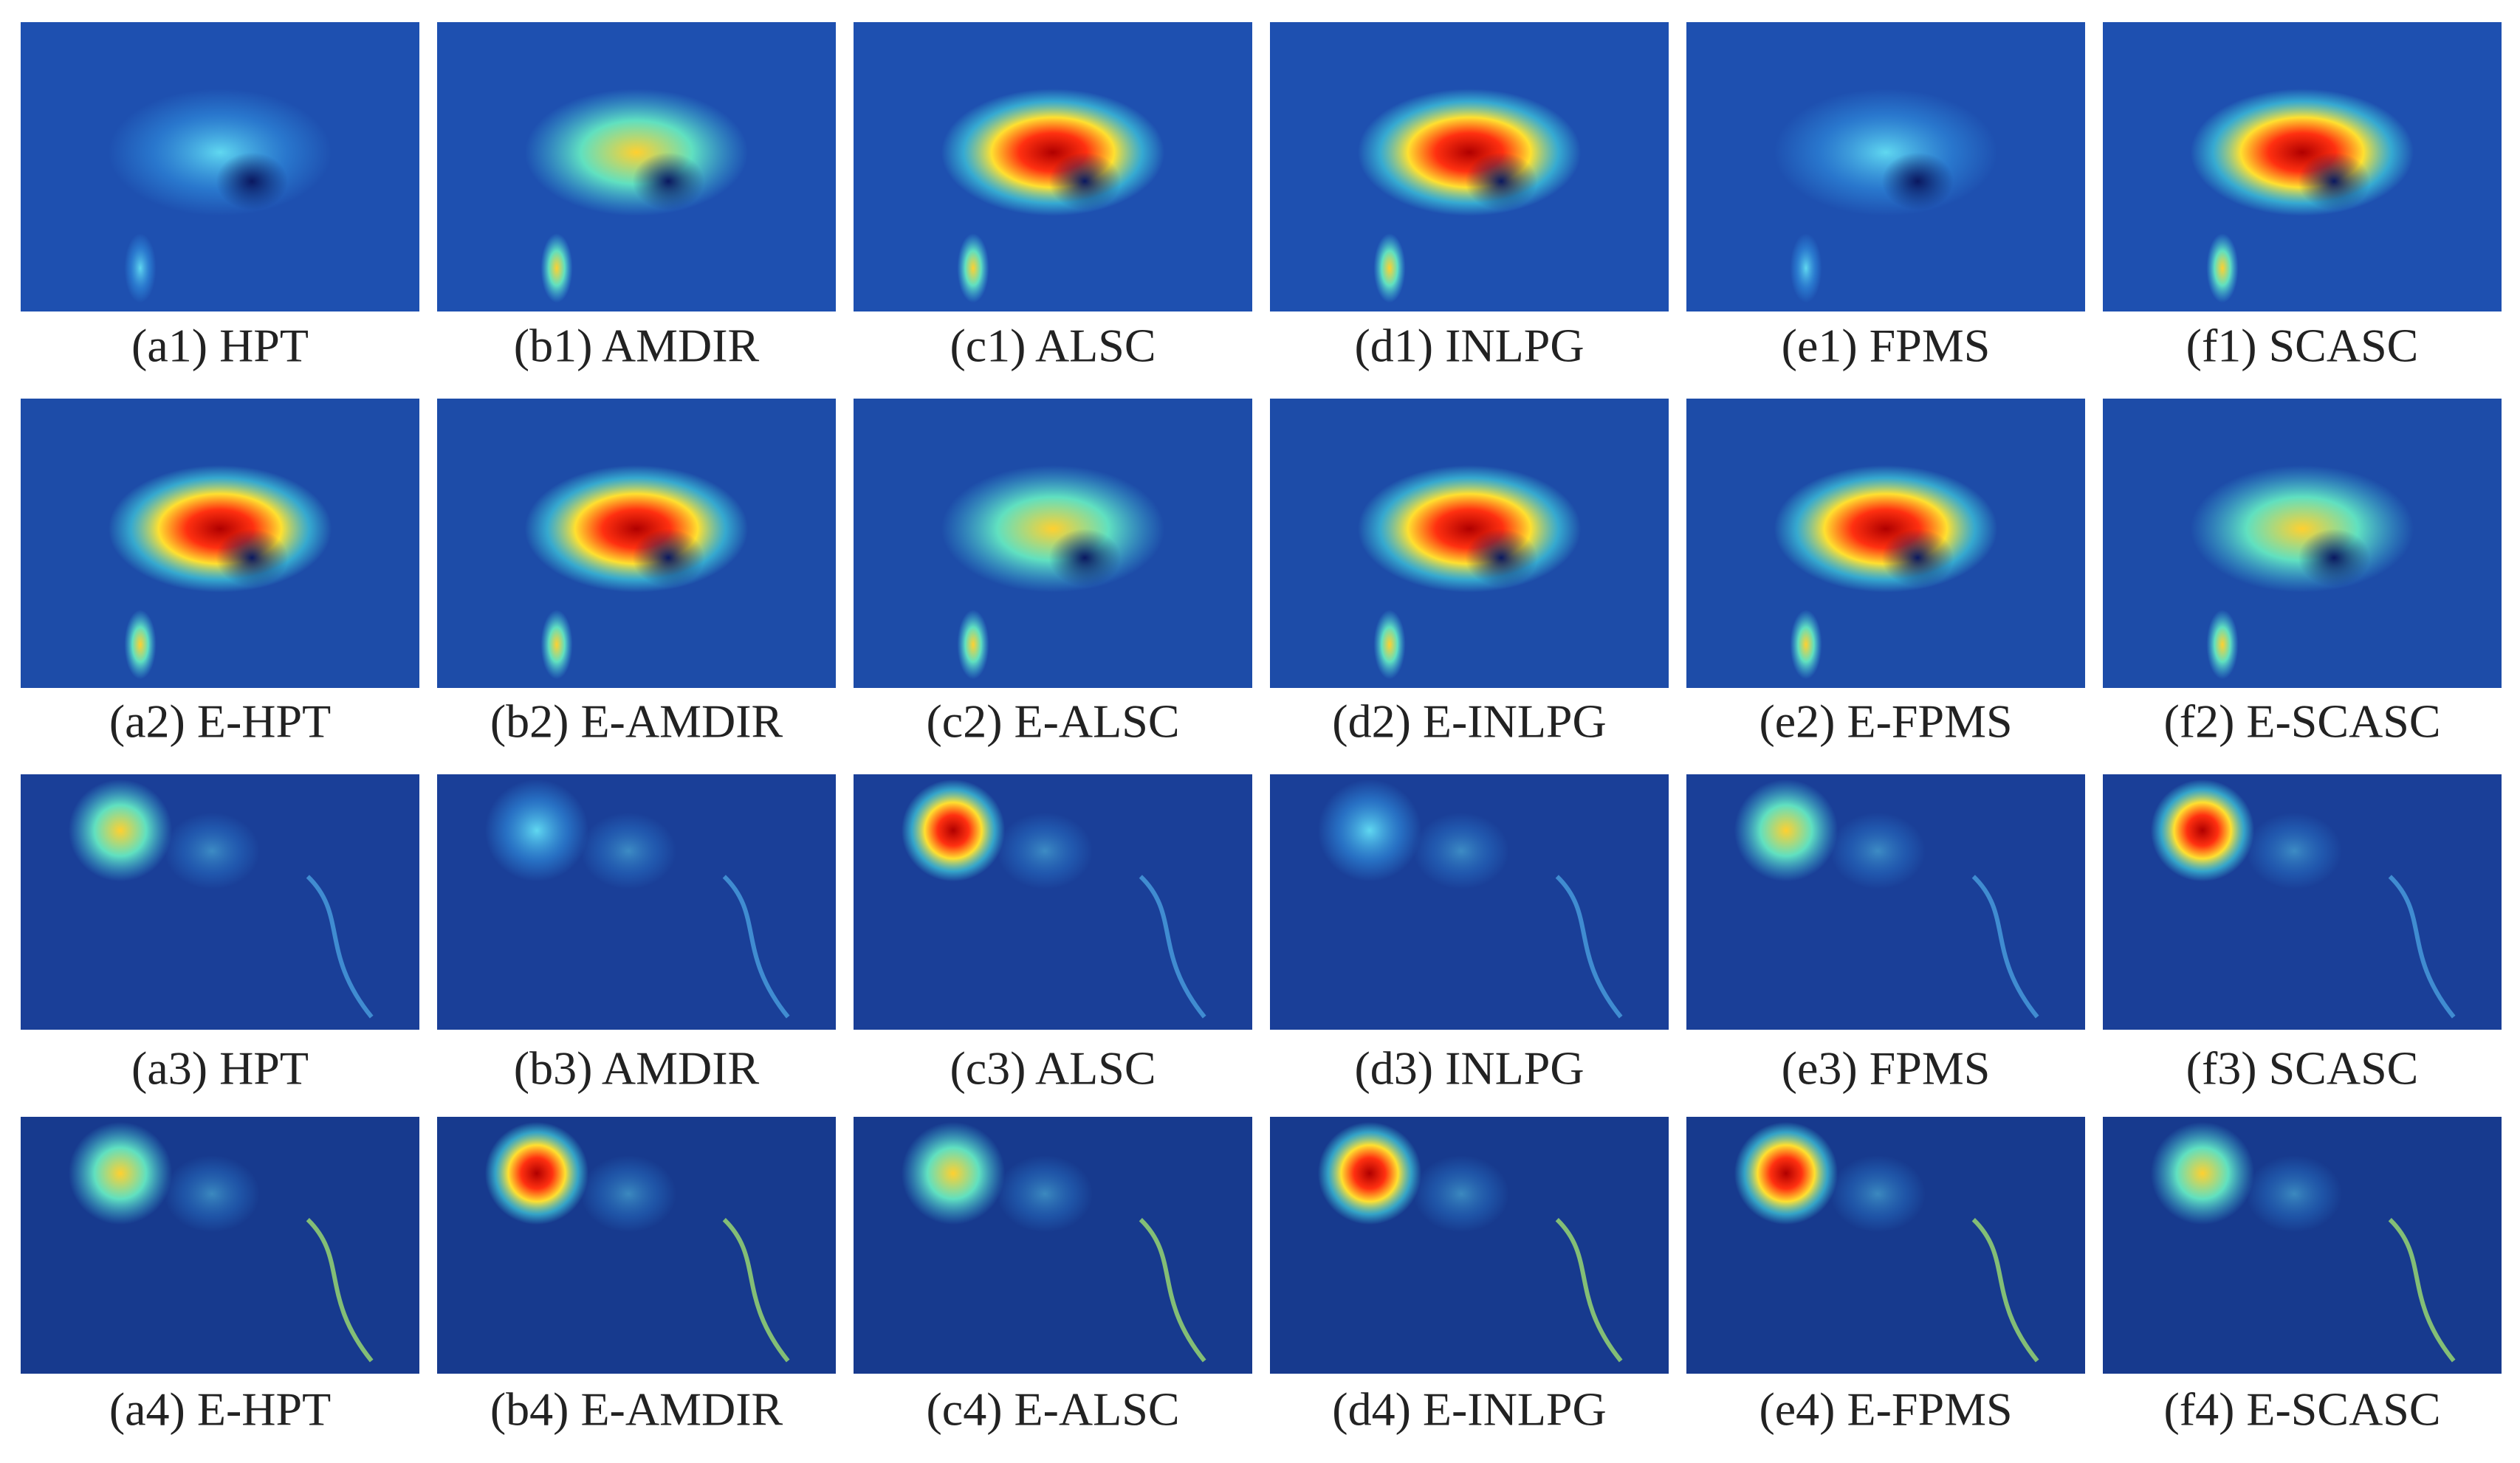 This screenshot has height=1463, width=2520. What do you see at coordinates (1886, 346) in the screenshot?
I see `panel-caption: (e1) FPMS` at bounding box center [1886, 346].